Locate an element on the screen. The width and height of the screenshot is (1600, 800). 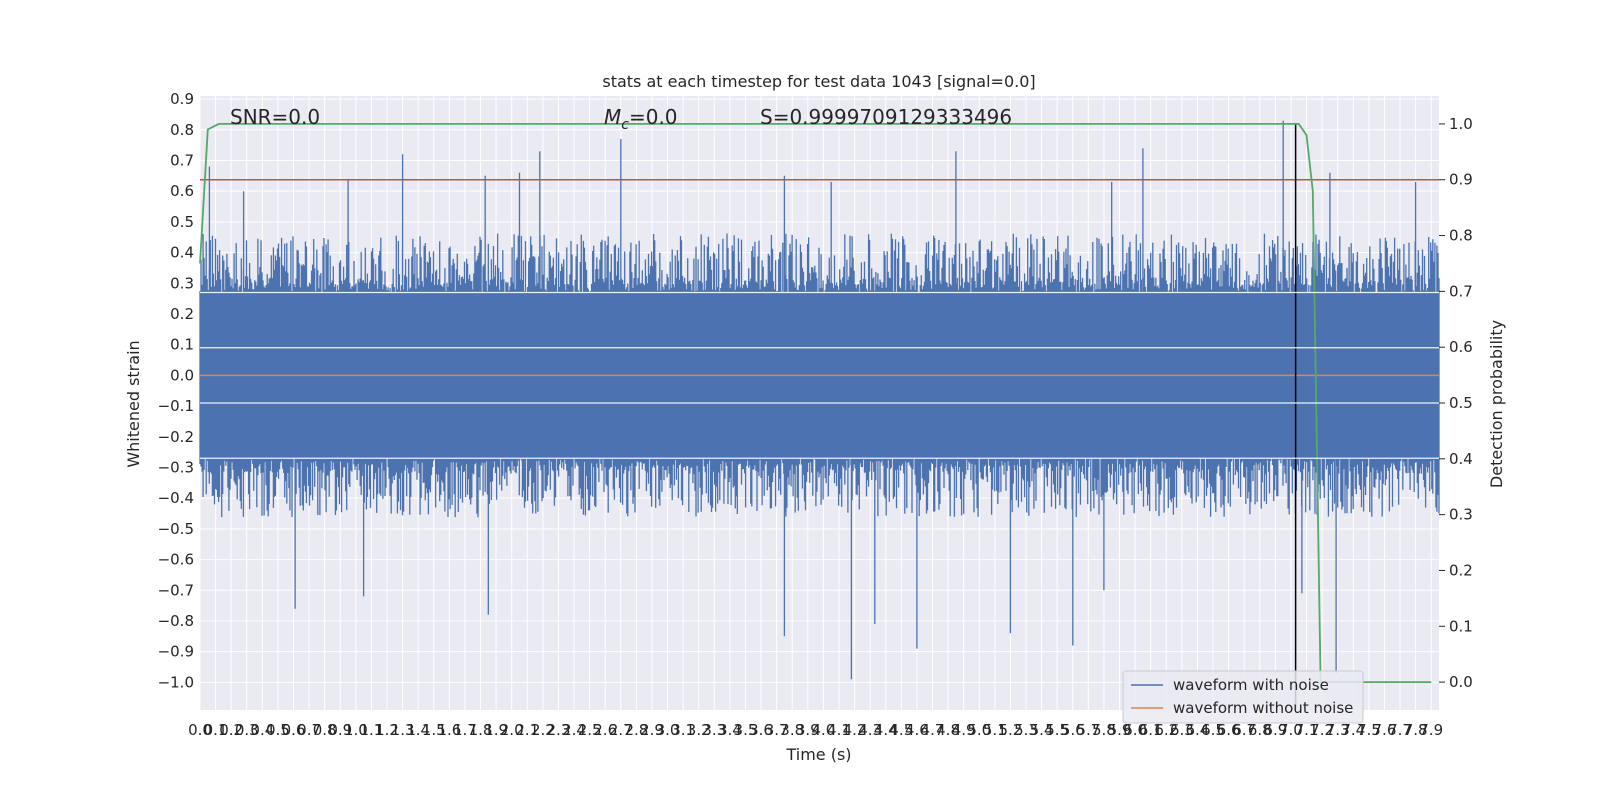
x-tick-label-79: 7.9 is located at coordinates (1431, 730).